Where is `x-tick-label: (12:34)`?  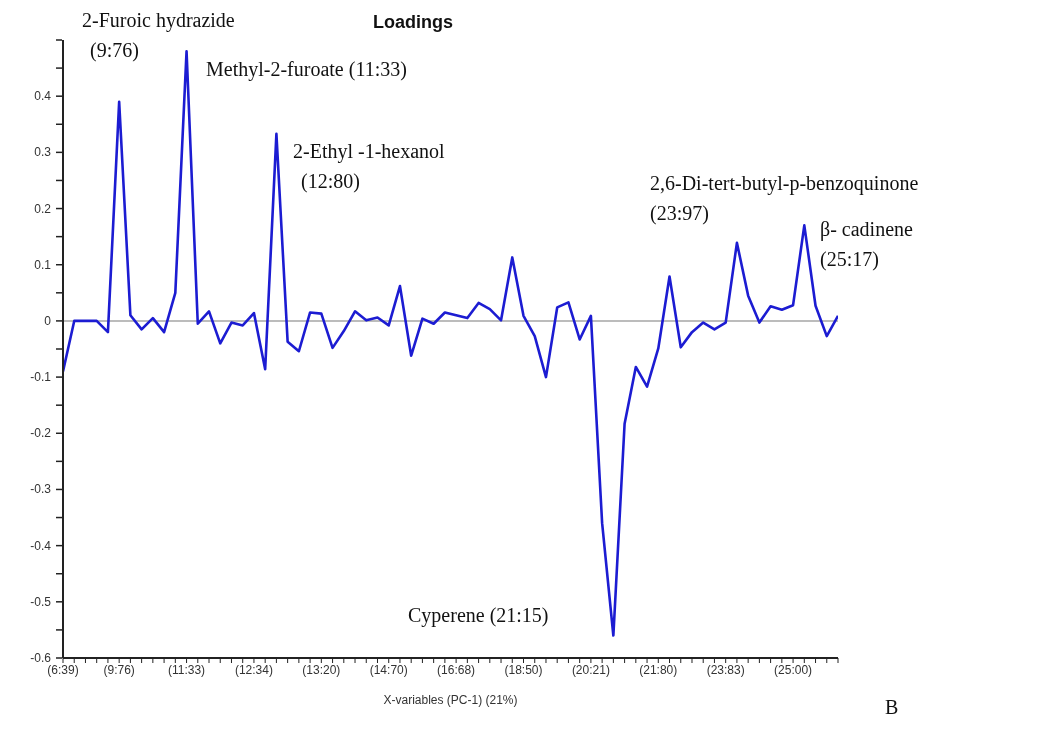 x-tick-label: (12:34) is located at coordinates (253, 669).